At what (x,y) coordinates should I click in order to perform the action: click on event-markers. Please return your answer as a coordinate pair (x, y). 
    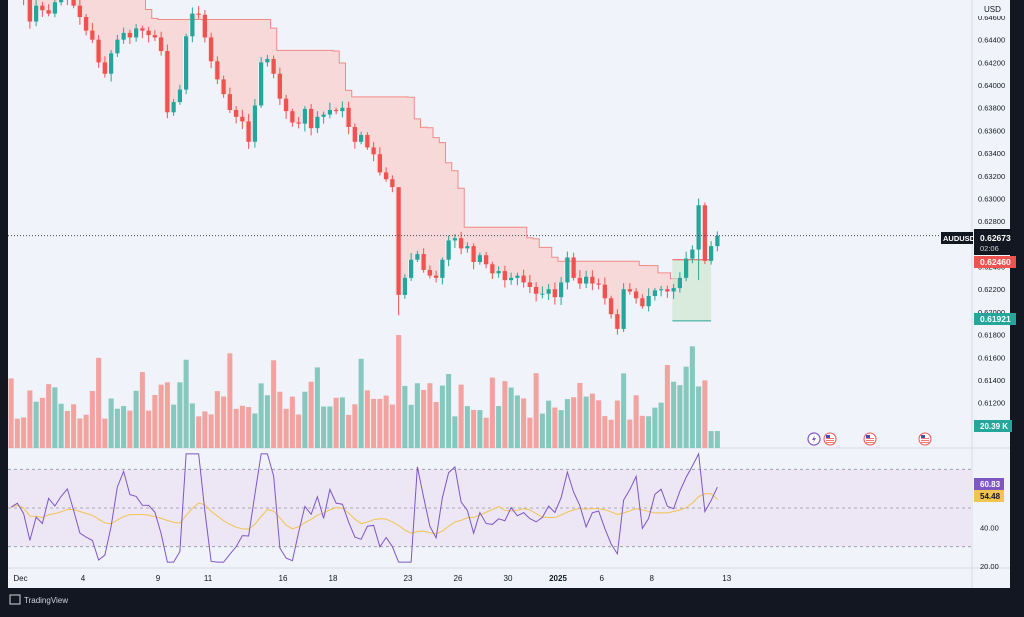
    Looking at the image, I should click on (869, 439).